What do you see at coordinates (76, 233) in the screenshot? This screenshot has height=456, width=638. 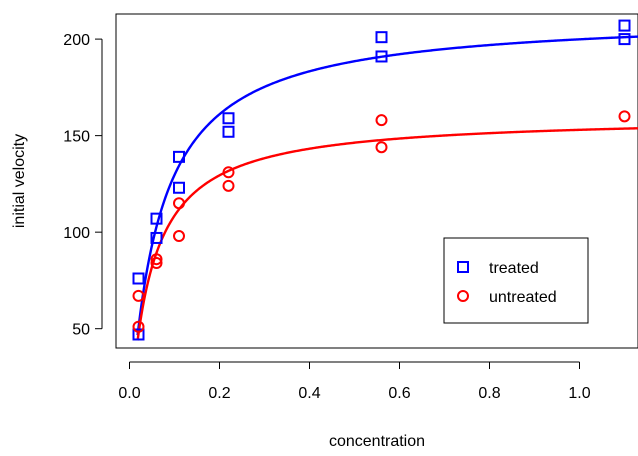 I see `y-tick-label: 100` at bounding box center [76, 233].